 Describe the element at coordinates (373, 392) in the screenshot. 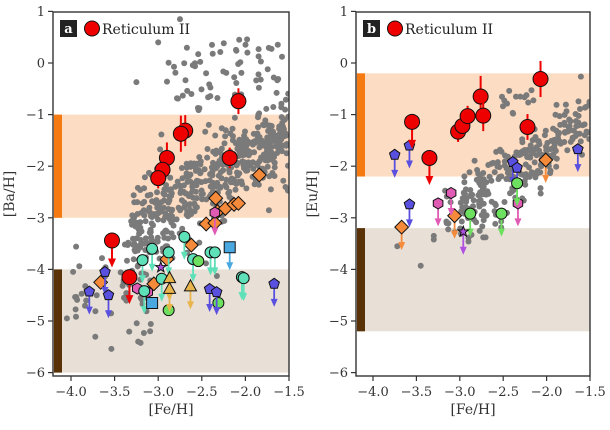

I see `x-tick-label: −4.0` at that location.